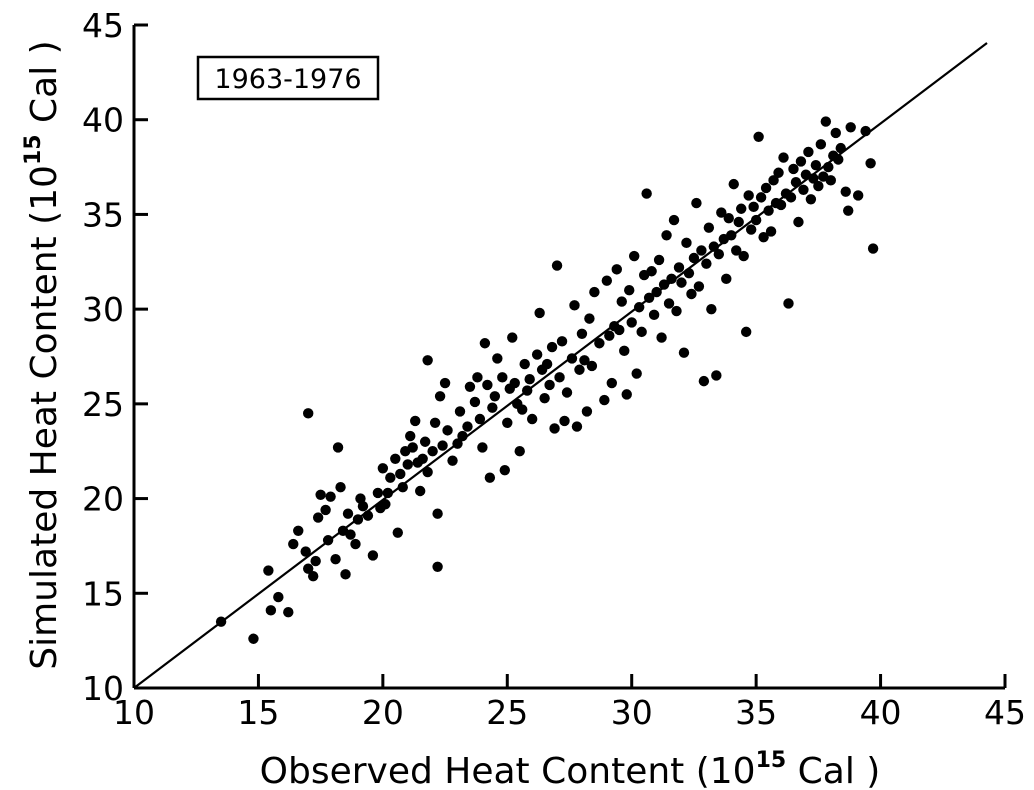 Image resolution: width=1034 pixels, height=790 pixels. Describe the element at coordinates (44, 417) in the screenshot. I see `y-axis-title-main: Simulated Heat Content (10` at that location.